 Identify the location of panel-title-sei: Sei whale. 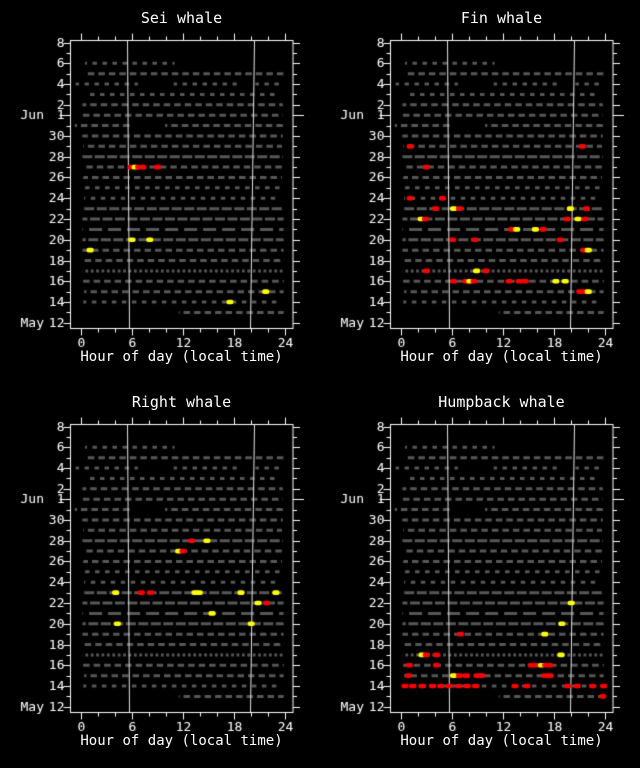
(181, 18).